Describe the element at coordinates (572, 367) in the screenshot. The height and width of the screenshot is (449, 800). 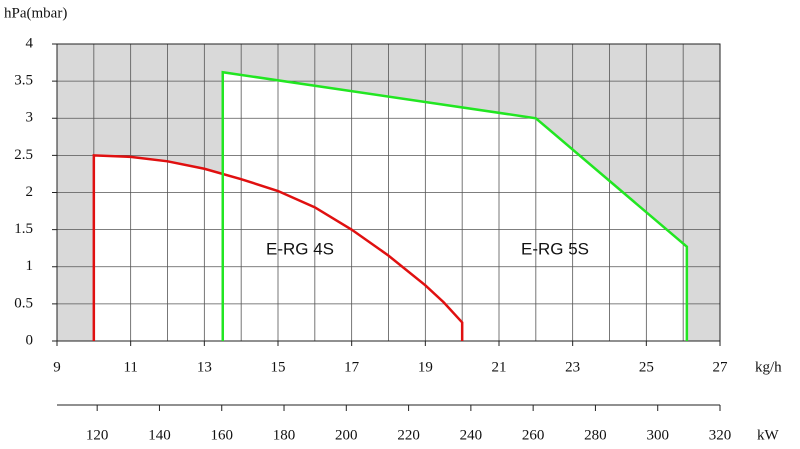
I see `x-tick-label: 23` at that location.